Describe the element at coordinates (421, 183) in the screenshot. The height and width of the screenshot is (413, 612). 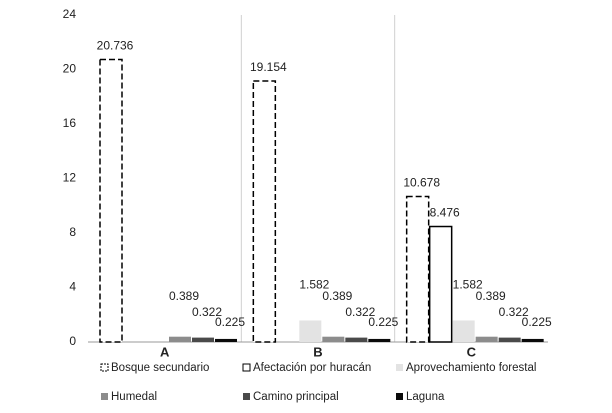
I see `value-label: 10.678` at that location.